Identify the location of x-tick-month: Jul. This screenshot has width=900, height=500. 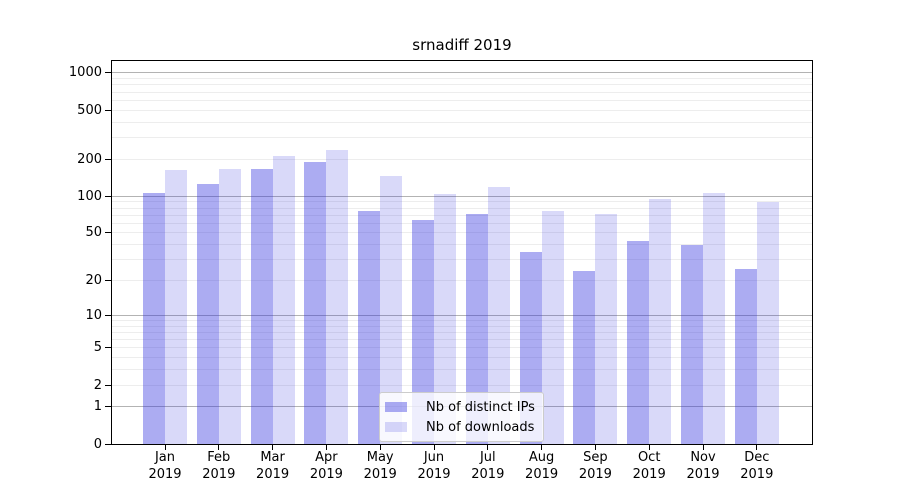
(487, 457).